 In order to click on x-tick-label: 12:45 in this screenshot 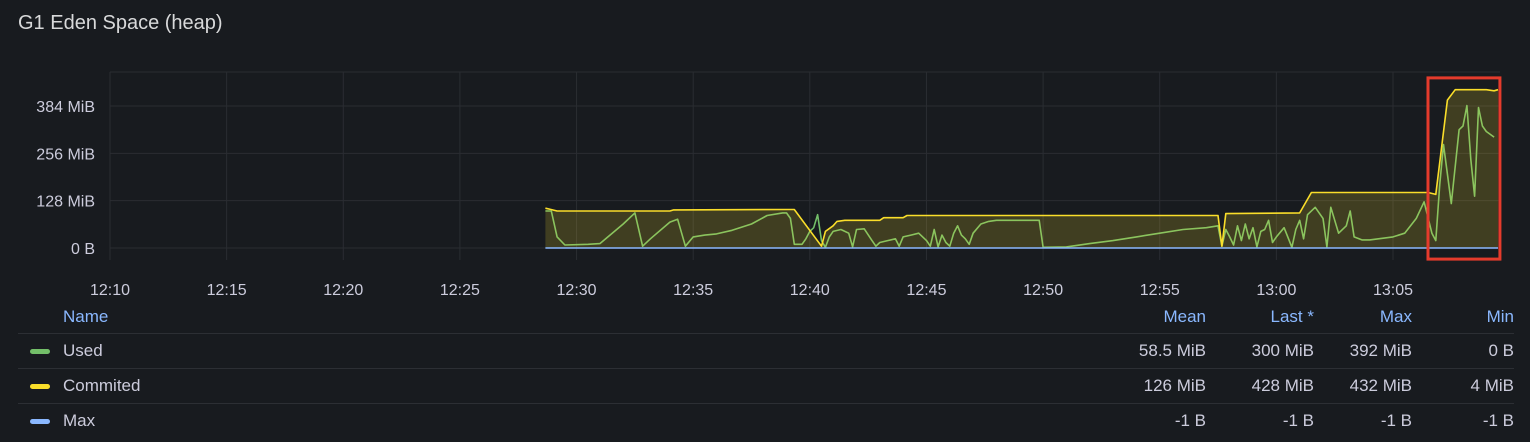, I will do `click(926, 290)`.